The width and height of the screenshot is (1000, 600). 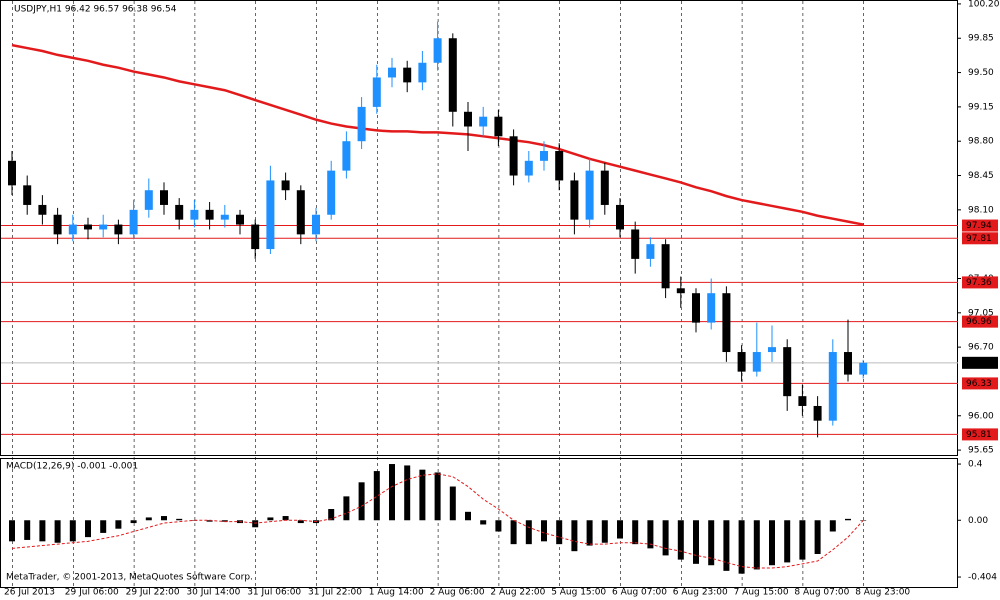 I want to click on x-tick-label: 5 Aug 15:00, so click(x=578, y=593).